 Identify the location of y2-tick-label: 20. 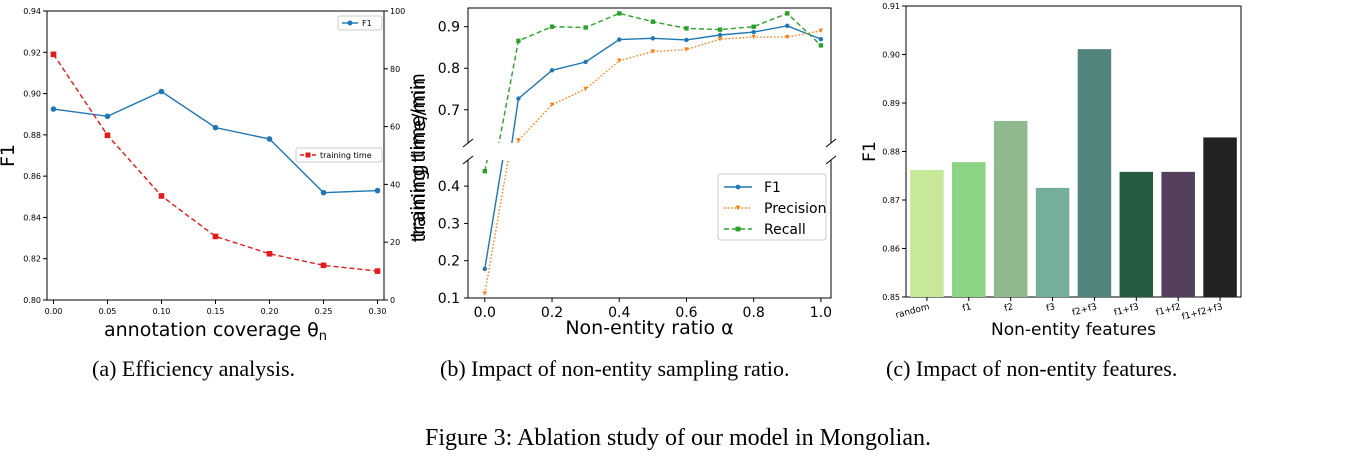
(395, 242).